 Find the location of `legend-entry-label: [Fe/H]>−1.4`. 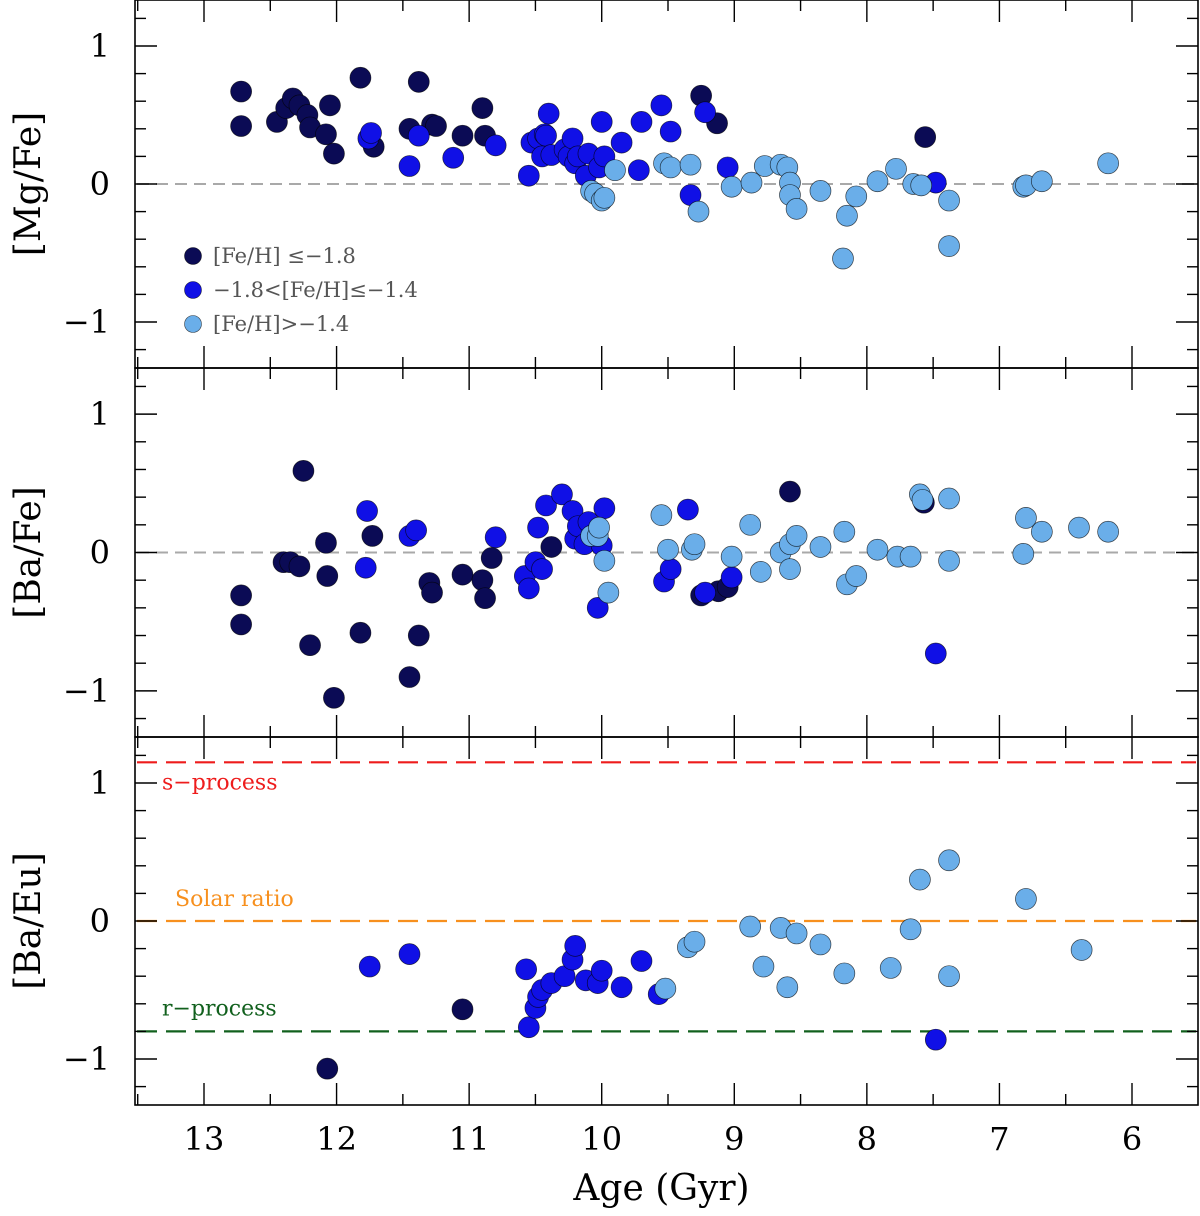

legend-entry-label: [Fe/H]>−1.4 is located at coordinates (281, 324).